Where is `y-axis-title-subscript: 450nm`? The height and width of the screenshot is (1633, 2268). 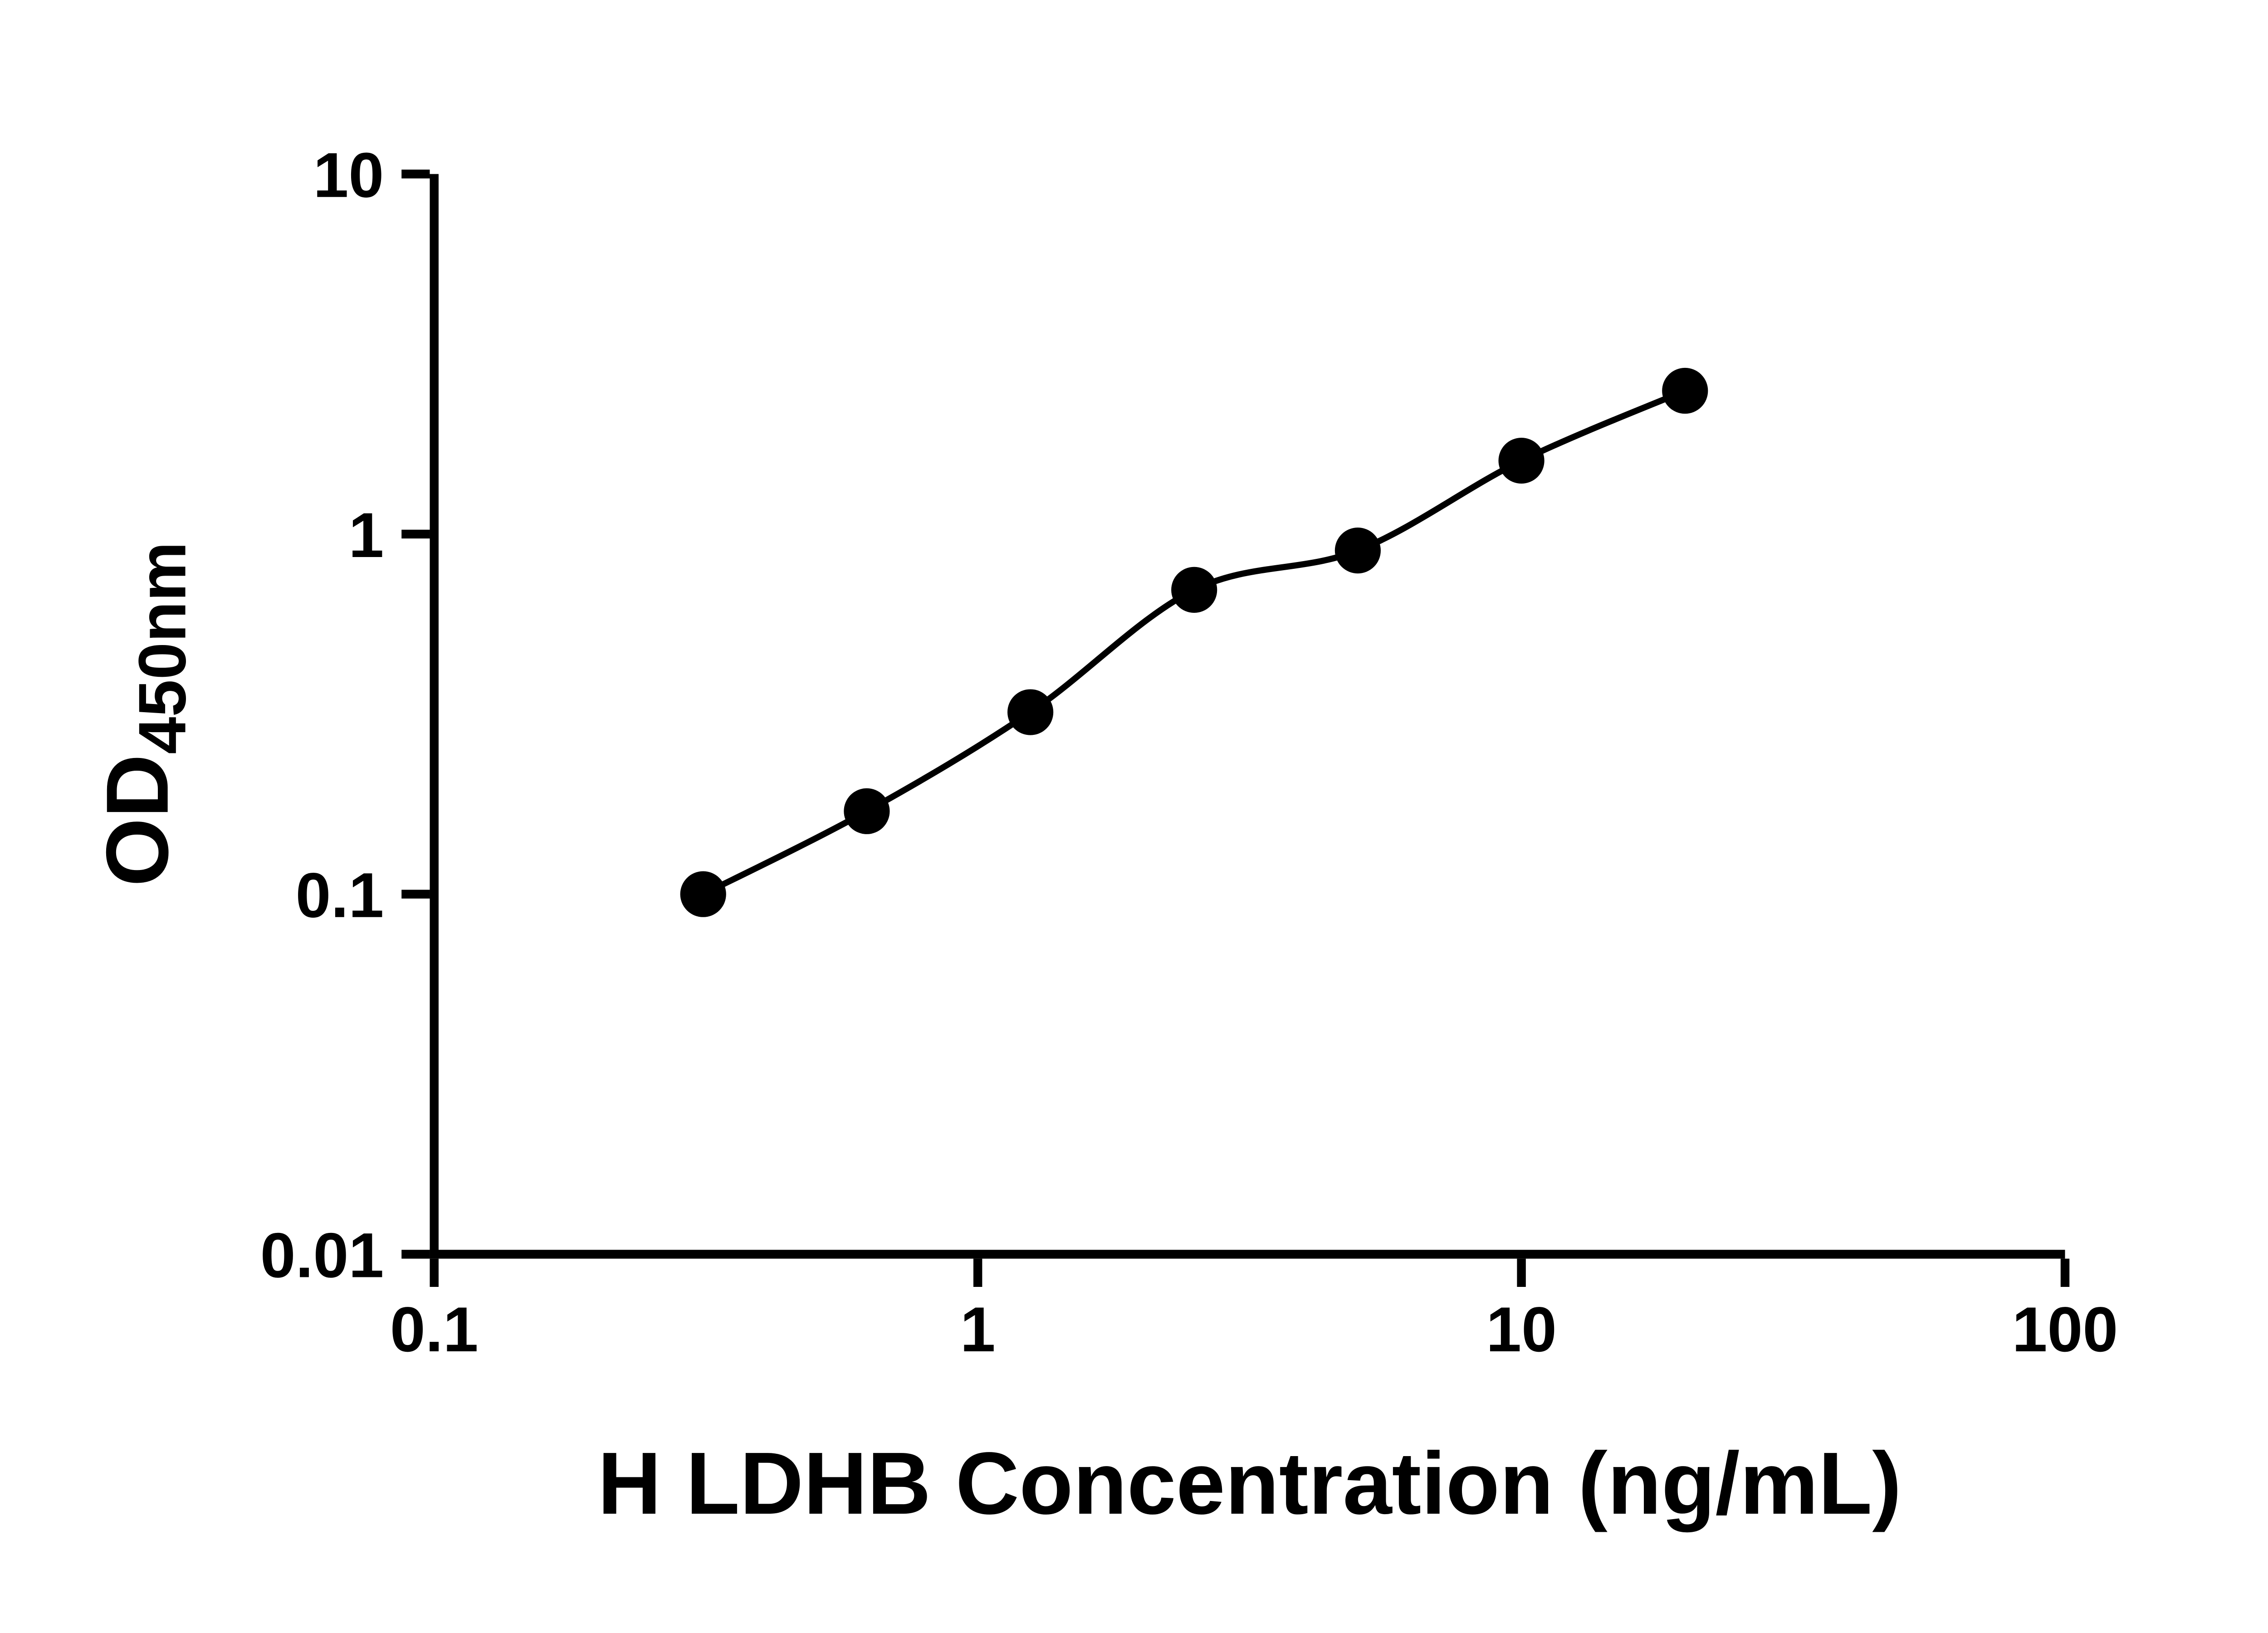
y-axis-title-subscript: 450nm is located at coordinates (163, 648).